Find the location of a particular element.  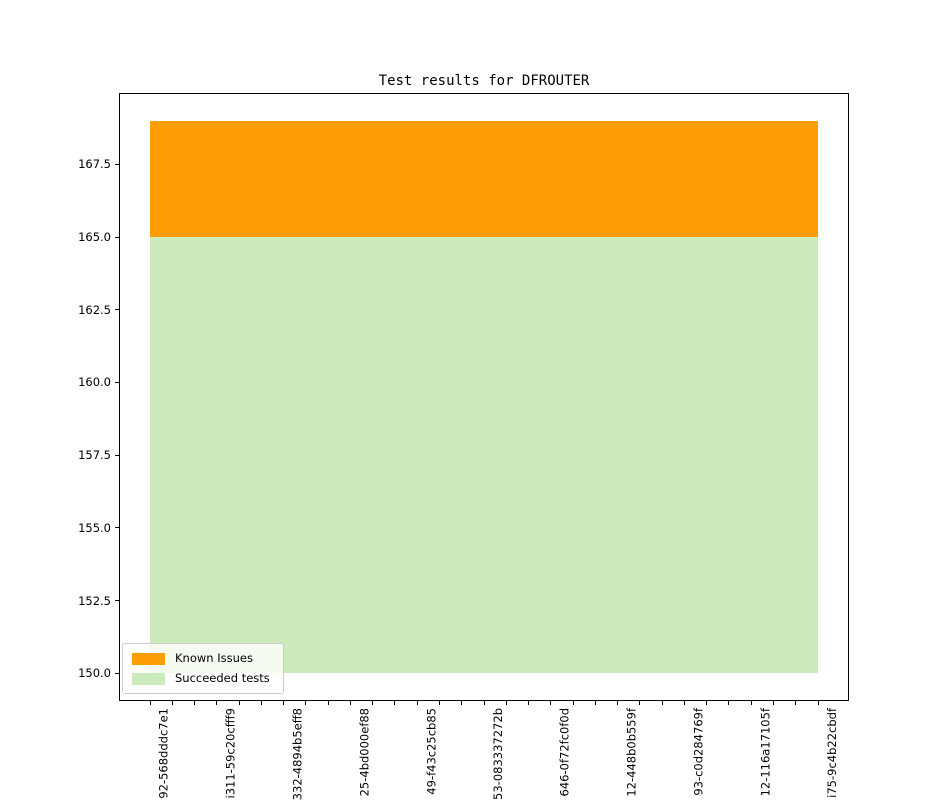

x-tick-label: 25-4bd000ef88 is located at coordinates (364, 752).